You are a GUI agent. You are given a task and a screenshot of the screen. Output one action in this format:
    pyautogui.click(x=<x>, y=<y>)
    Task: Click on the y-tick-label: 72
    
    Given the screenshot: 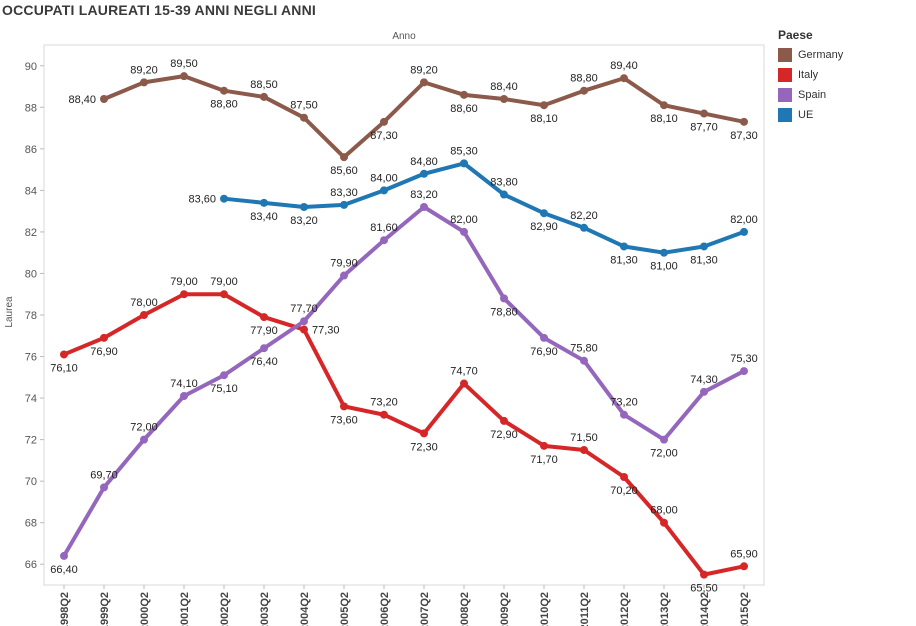 What is the action you would take?
    pyautogui.click(x=31, y=441)
    